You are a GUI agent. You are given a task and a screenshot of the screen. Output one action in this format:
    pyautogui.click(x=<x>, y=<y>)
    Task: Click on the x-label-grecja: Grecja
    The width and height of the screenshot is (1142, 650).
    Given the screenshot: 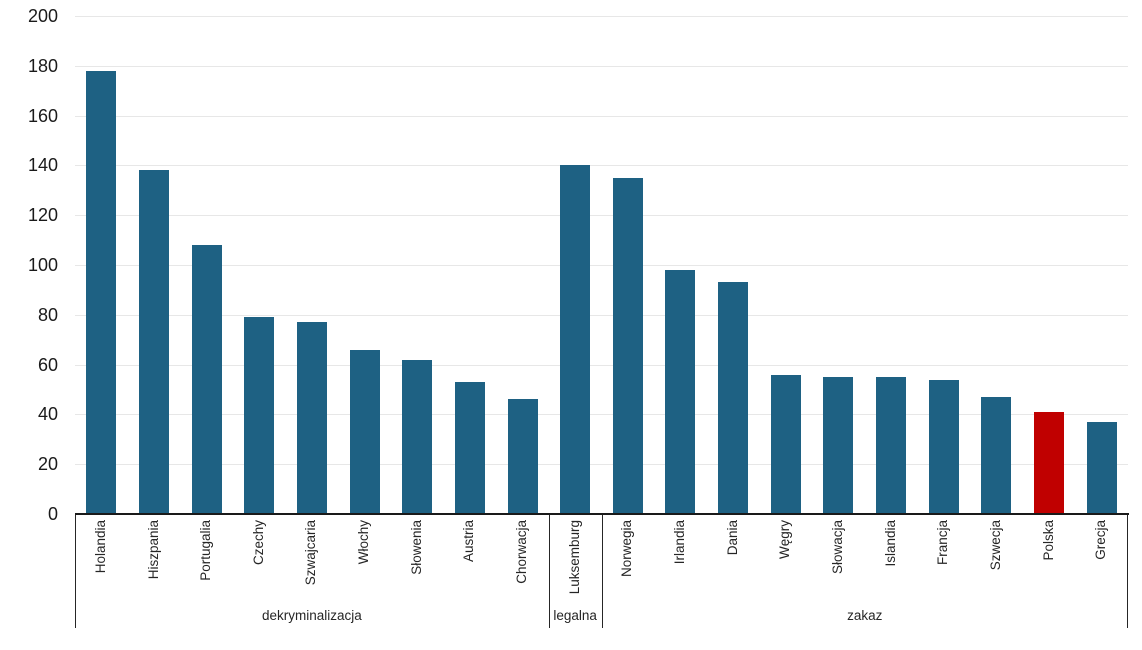 What is the action you would take?
    pyautogui.click(x=1101, y=540)
    